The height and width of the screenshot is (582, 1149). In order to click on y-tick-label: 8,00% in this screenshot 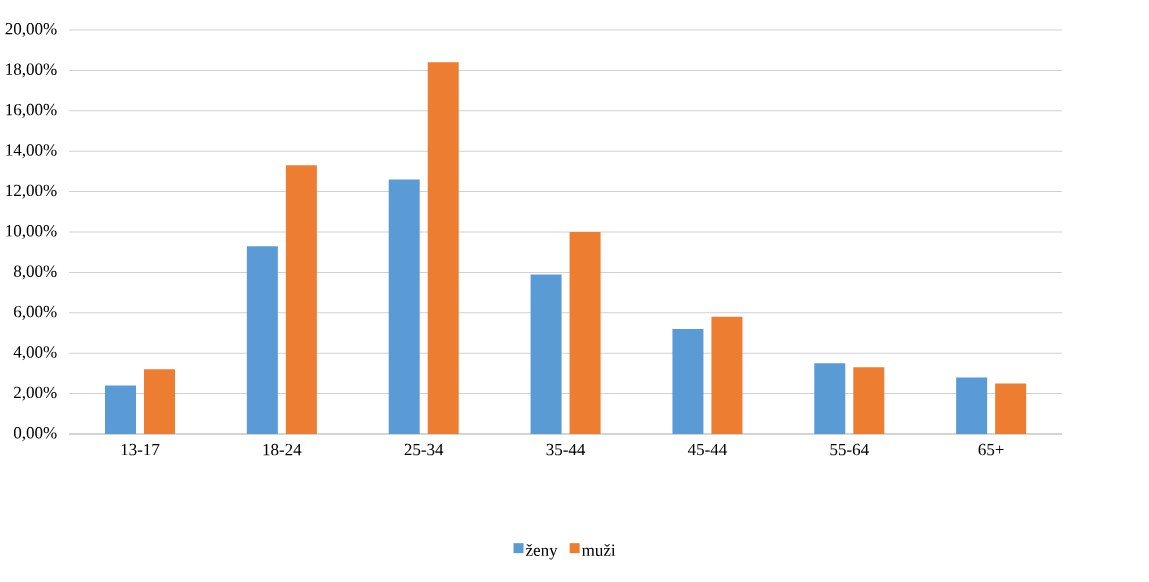, I will do `click(35, 272)`.